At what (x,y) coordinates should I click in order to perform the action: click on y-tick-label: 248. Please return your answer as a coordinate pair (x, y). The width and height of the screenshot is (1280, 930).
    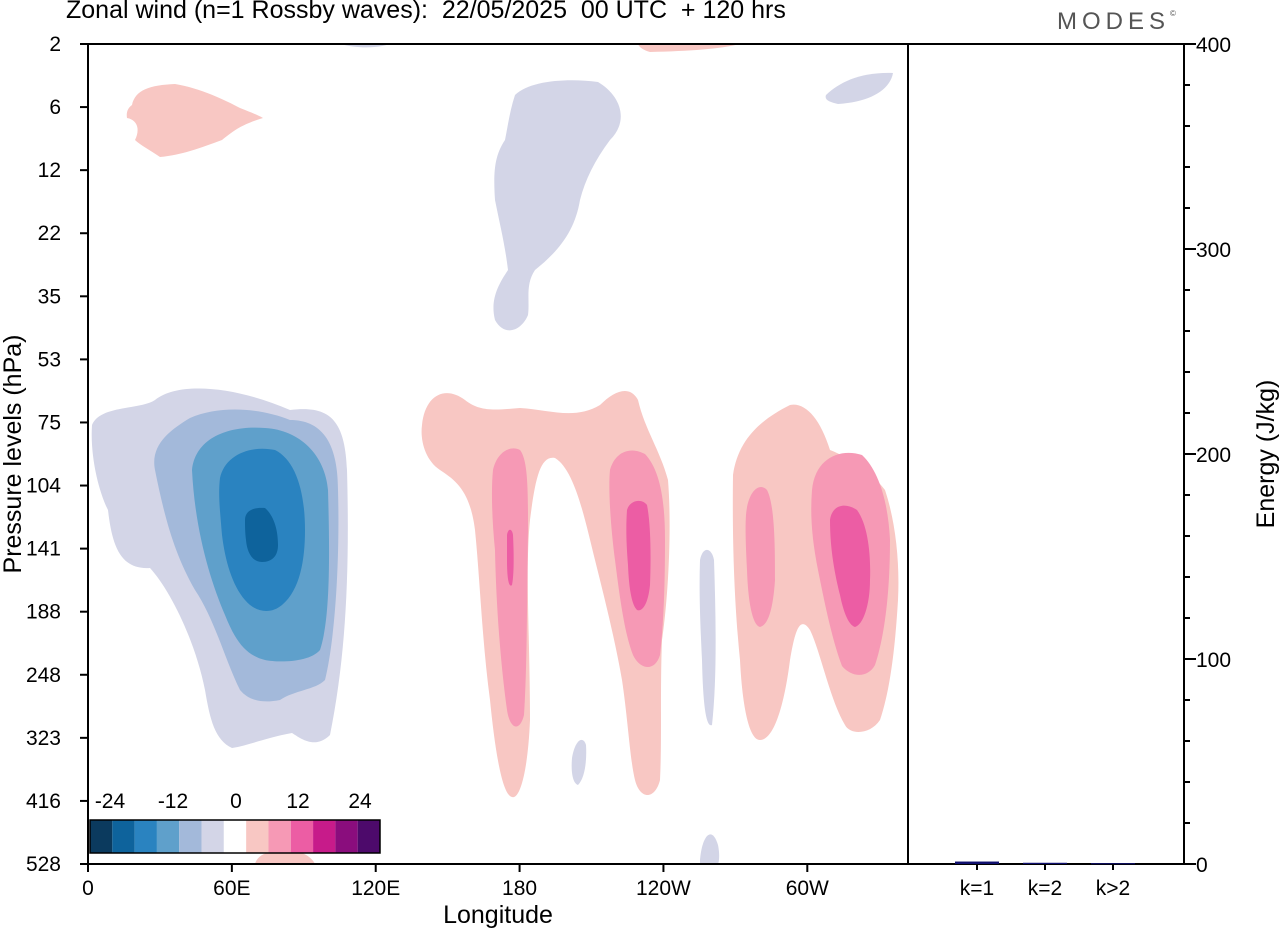
    Looking at the image, I should click on (43, 675).